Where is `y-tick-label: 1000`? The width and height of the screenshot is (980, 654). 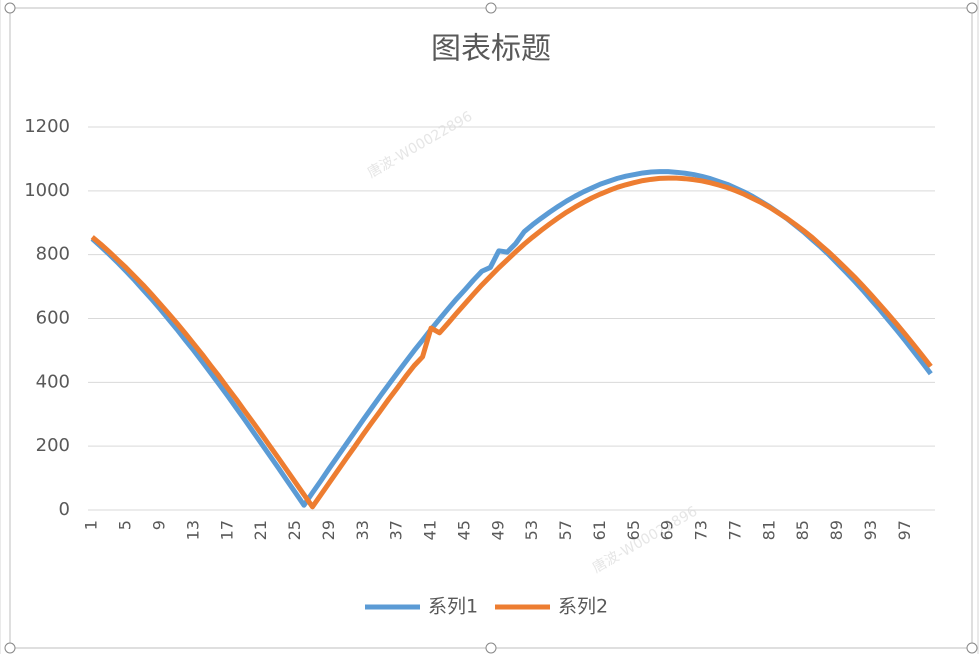
y-tick-label: 1000 is located at coordinates (47, 190).